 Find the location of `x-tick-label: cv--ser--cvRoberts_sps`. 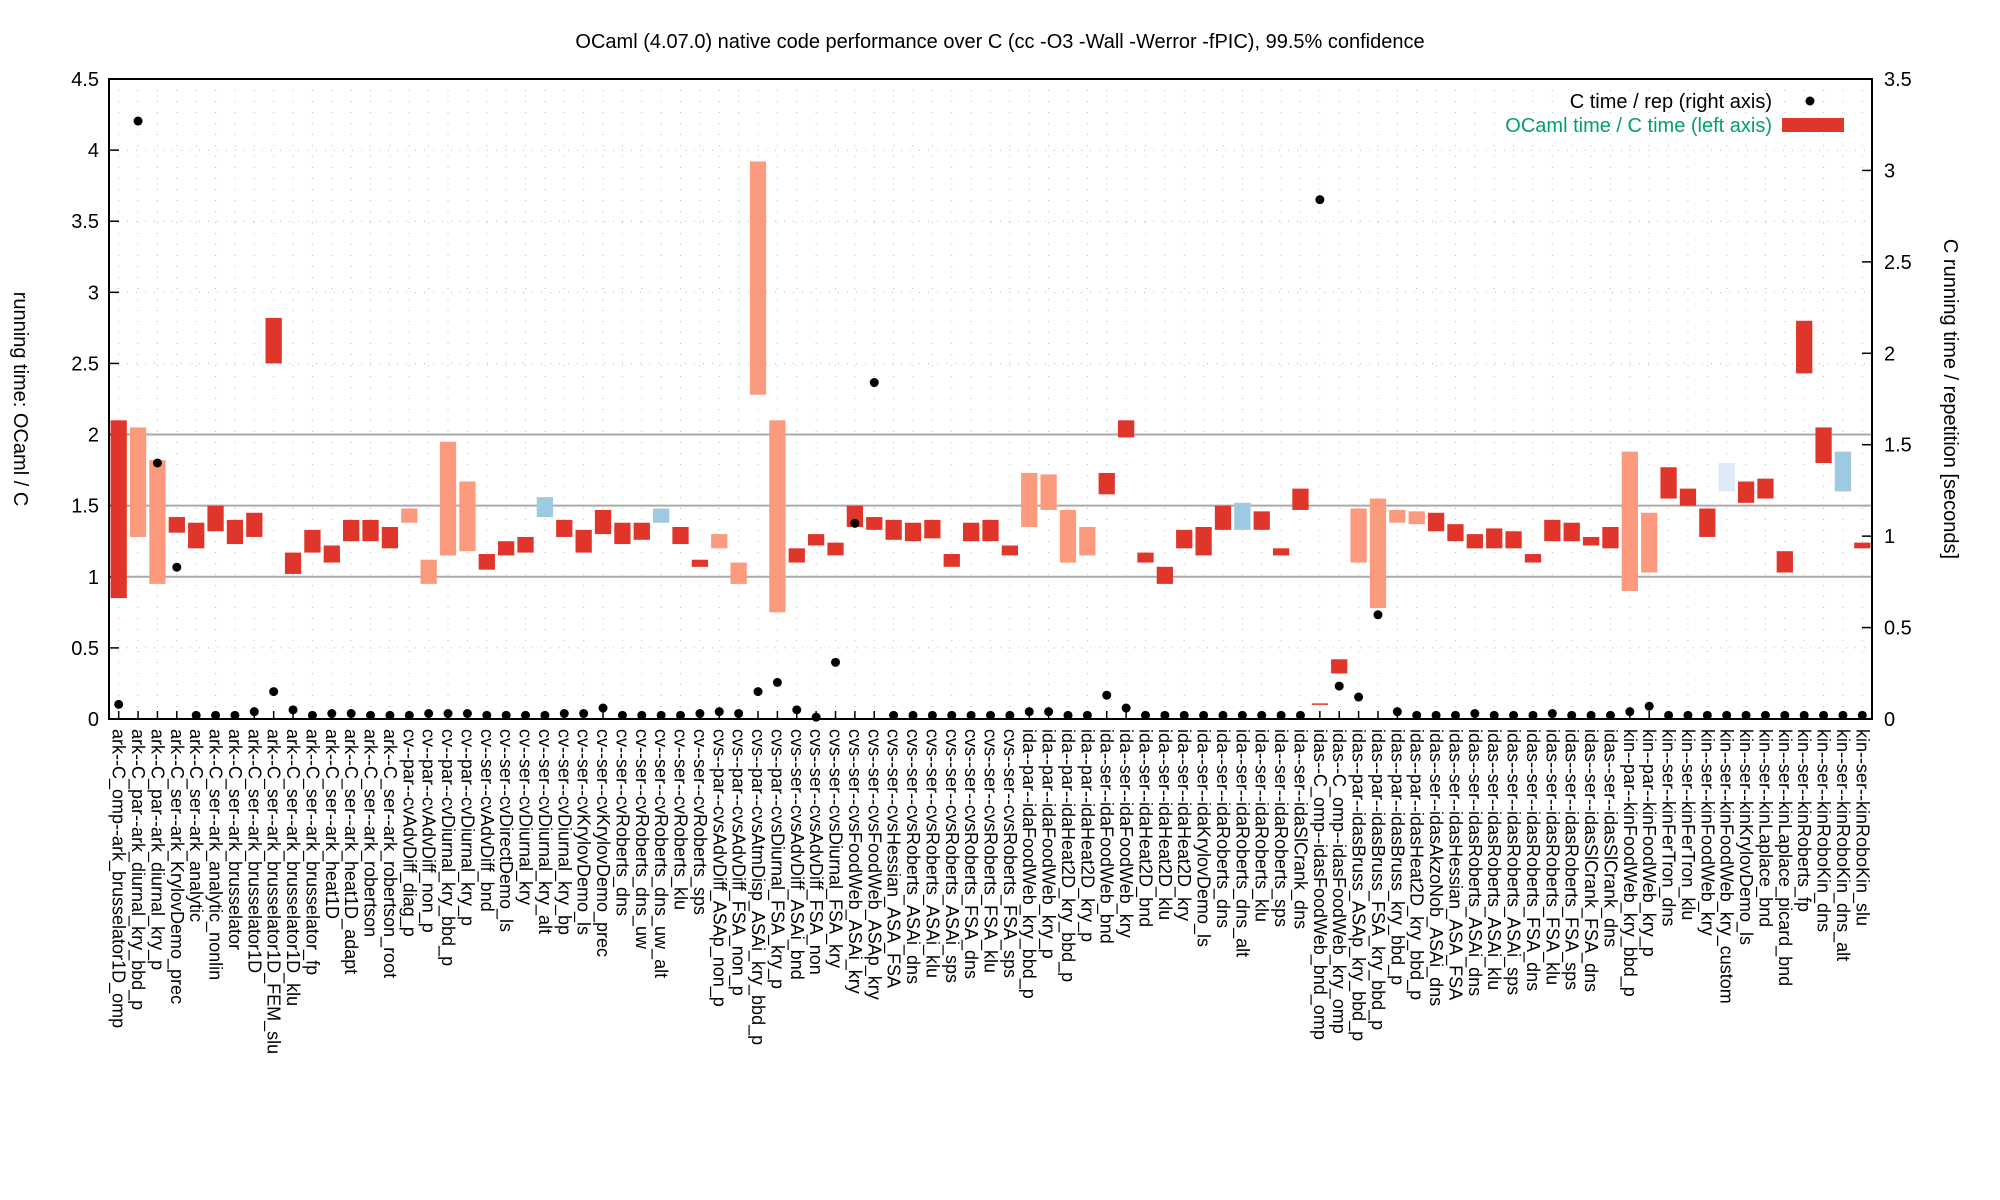

x-tick-label: cv--ser--cvRoberts_sps is located at coordinates (699, 822).